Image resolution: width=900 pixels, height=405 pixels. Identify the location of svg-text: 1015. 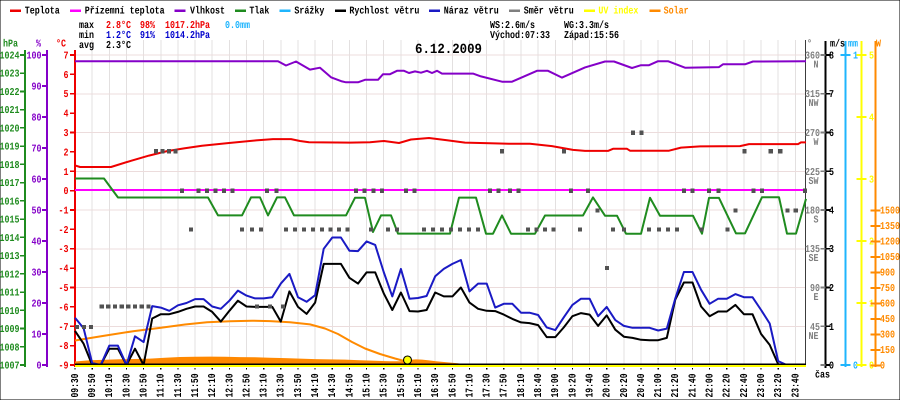
(10, 221).